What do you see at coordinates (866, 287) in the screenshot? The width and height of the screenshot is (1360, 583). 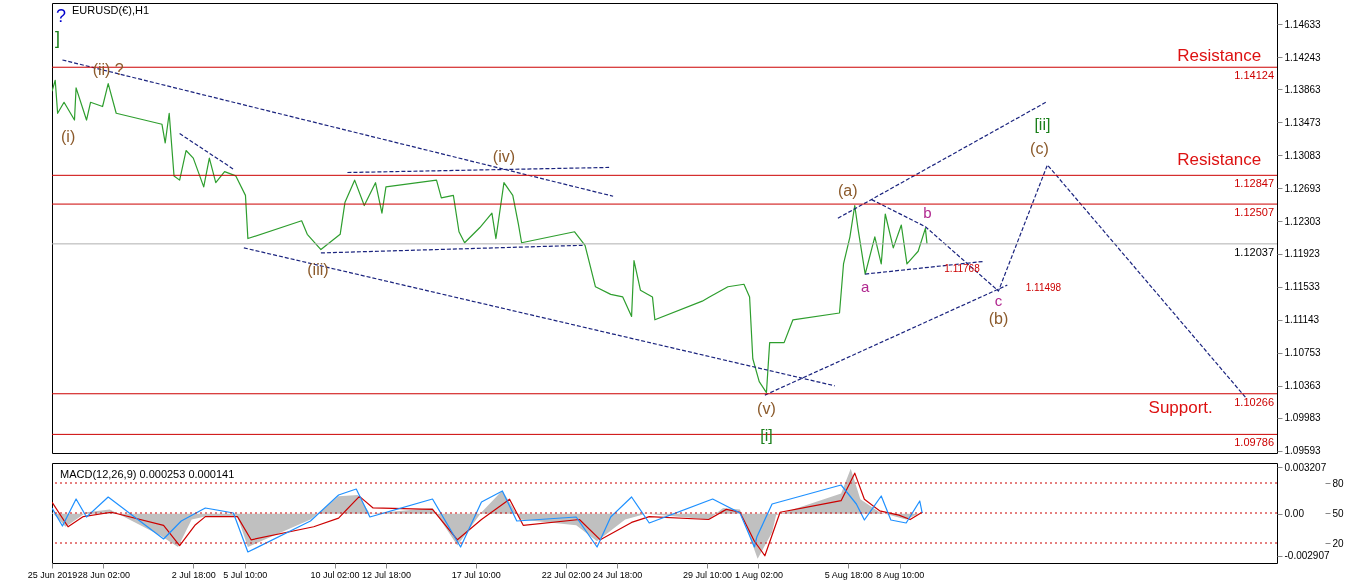 I see `annotation: a` at bounding box center [866, 287].